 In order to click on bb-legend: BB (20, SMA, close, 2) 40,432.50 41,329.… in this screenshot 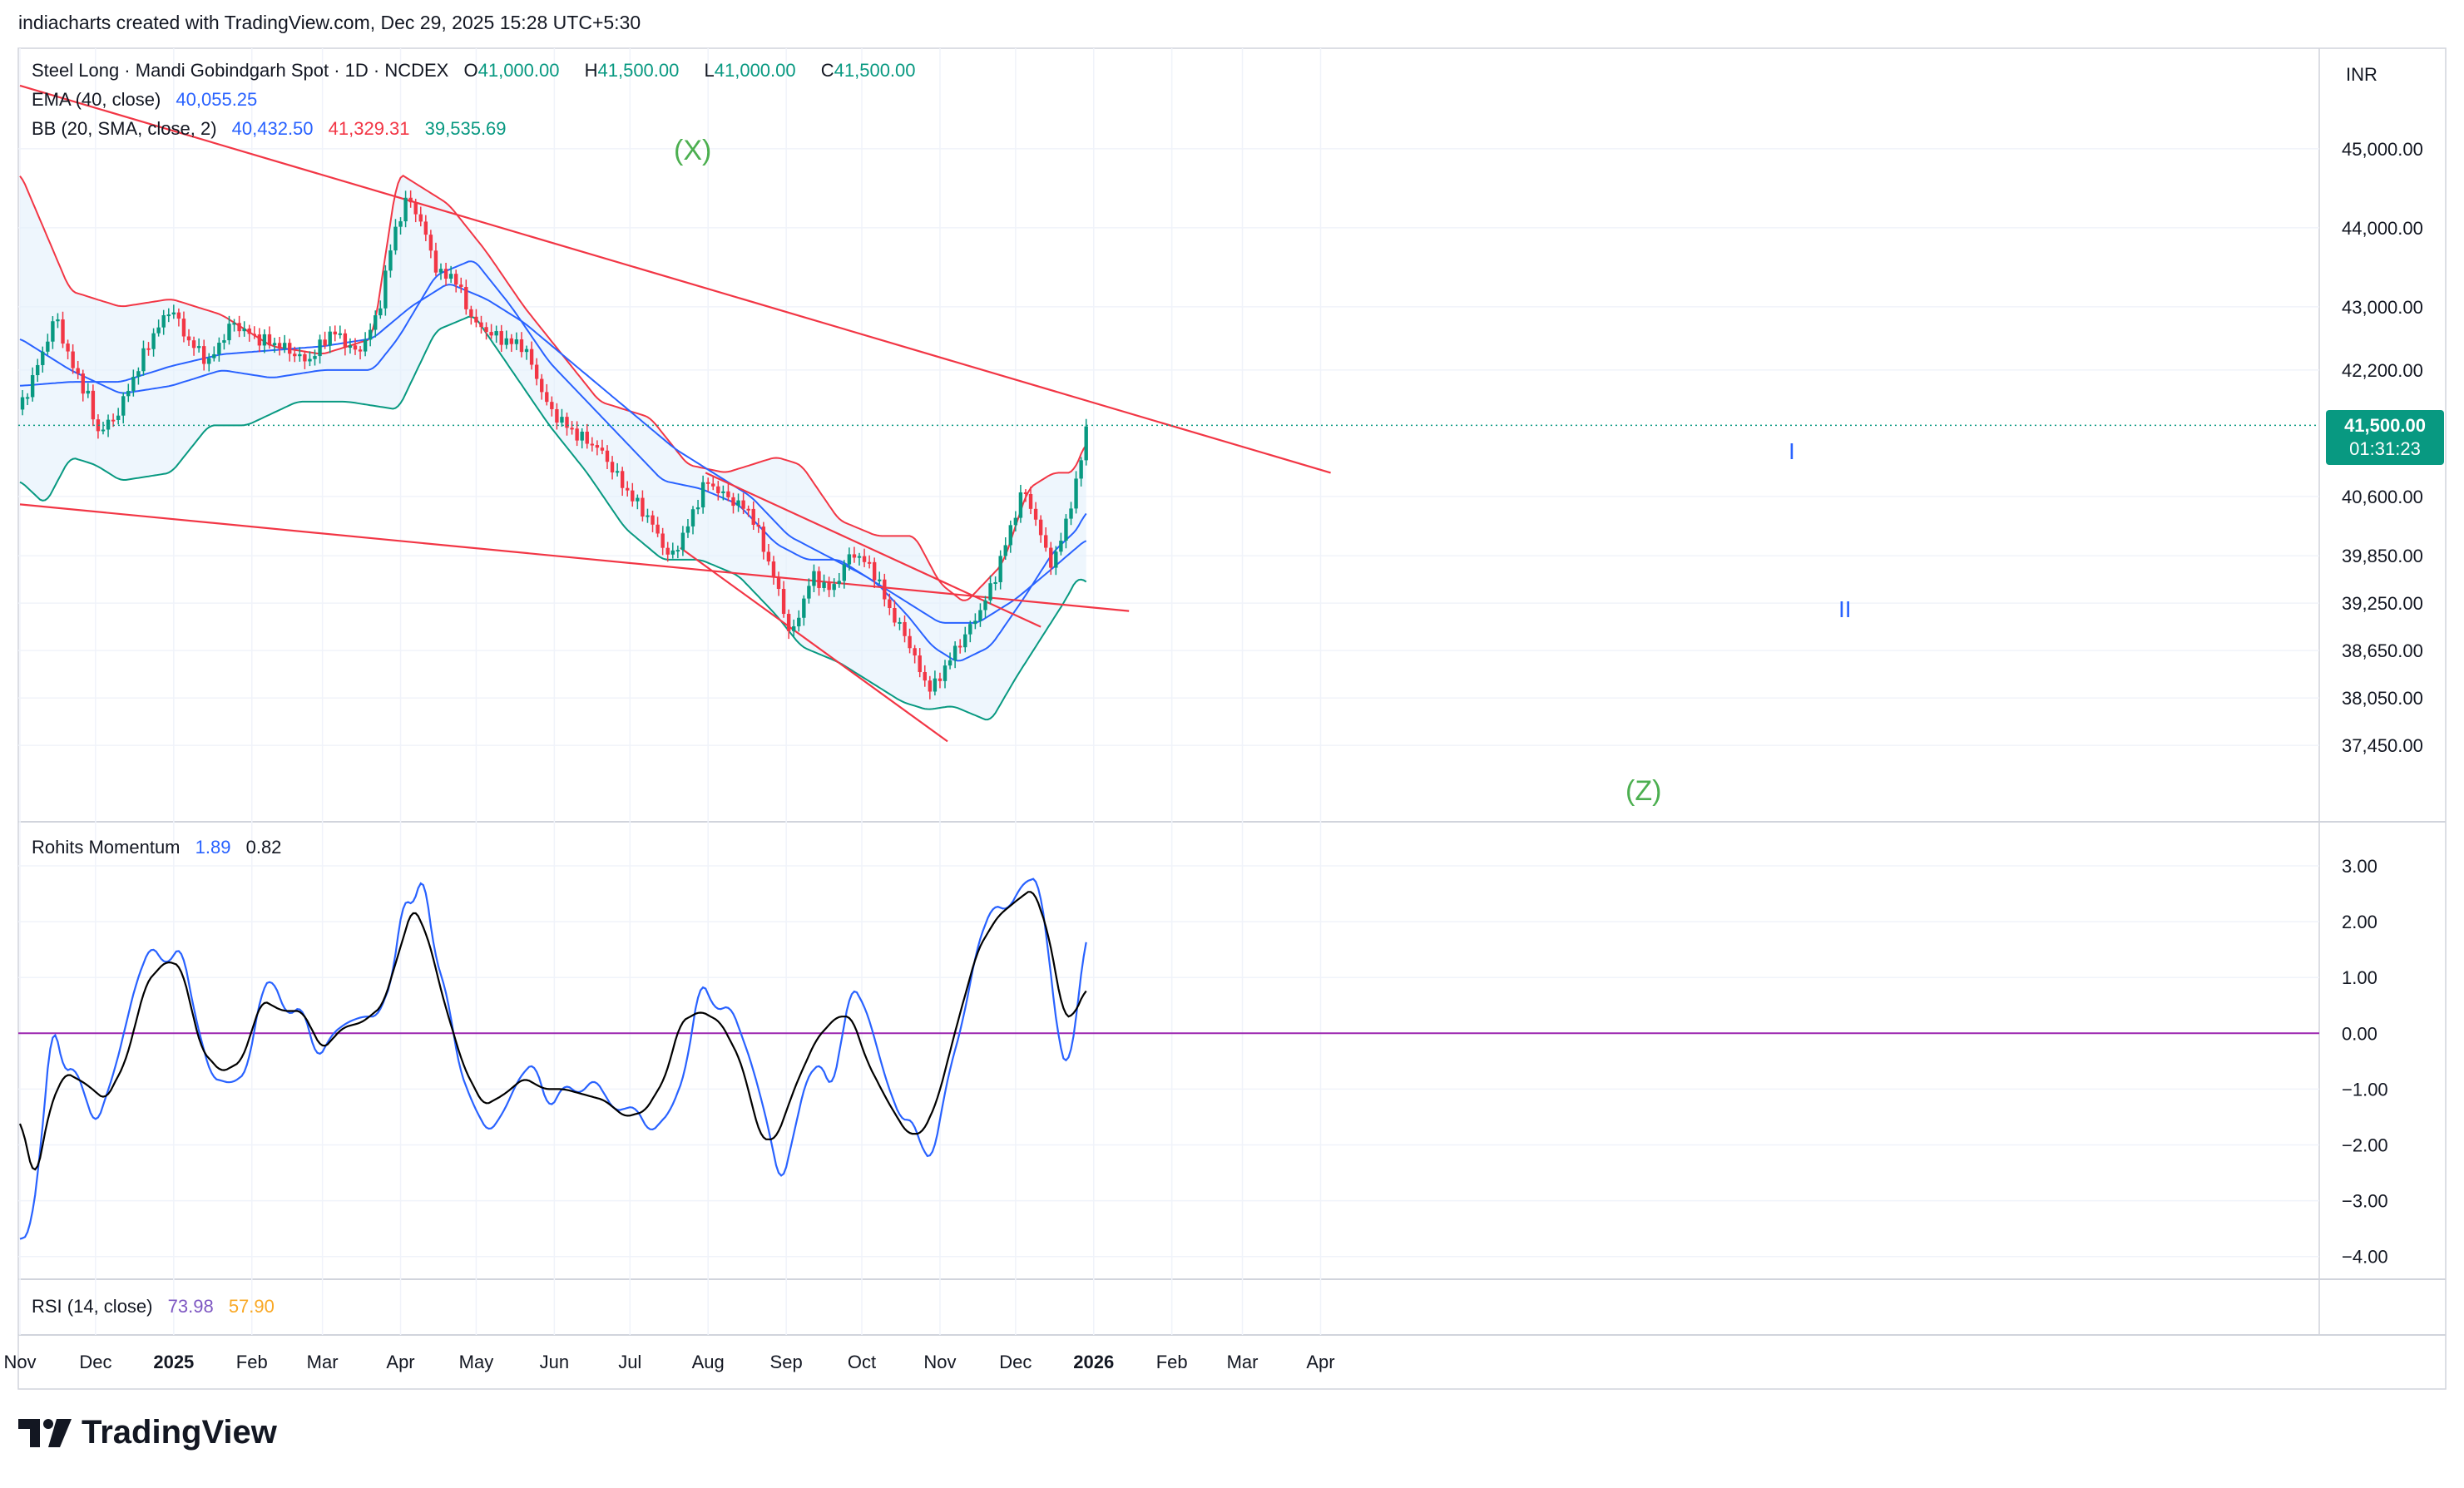, I will do `click(274, 129)`.